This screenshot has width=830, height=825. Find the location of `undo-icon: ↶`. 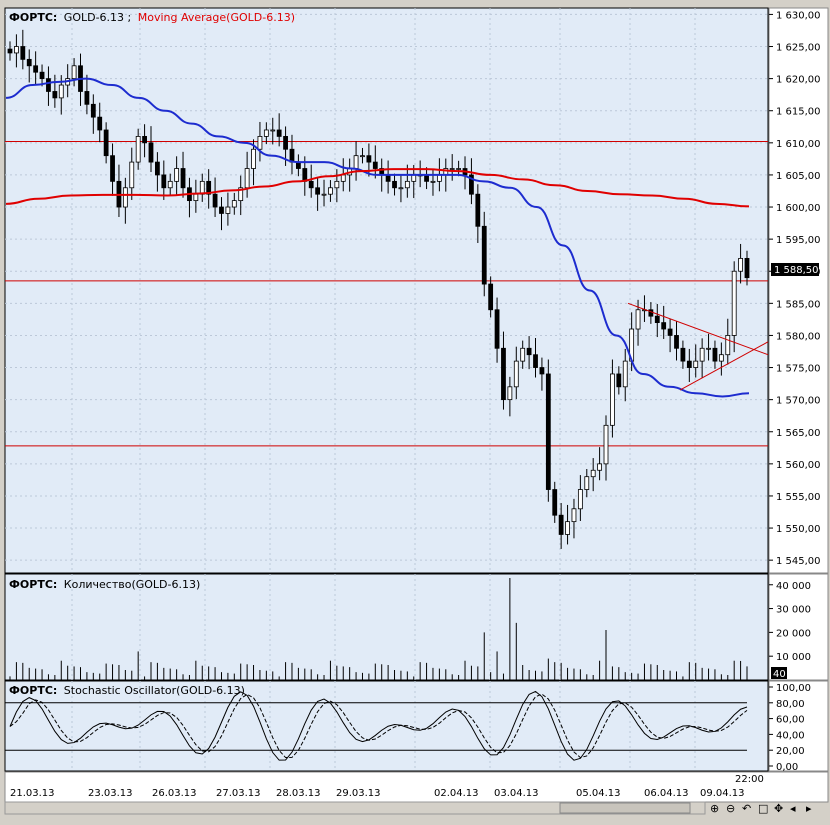

undo-icon: ↶ is located at coordinates (746, 808).